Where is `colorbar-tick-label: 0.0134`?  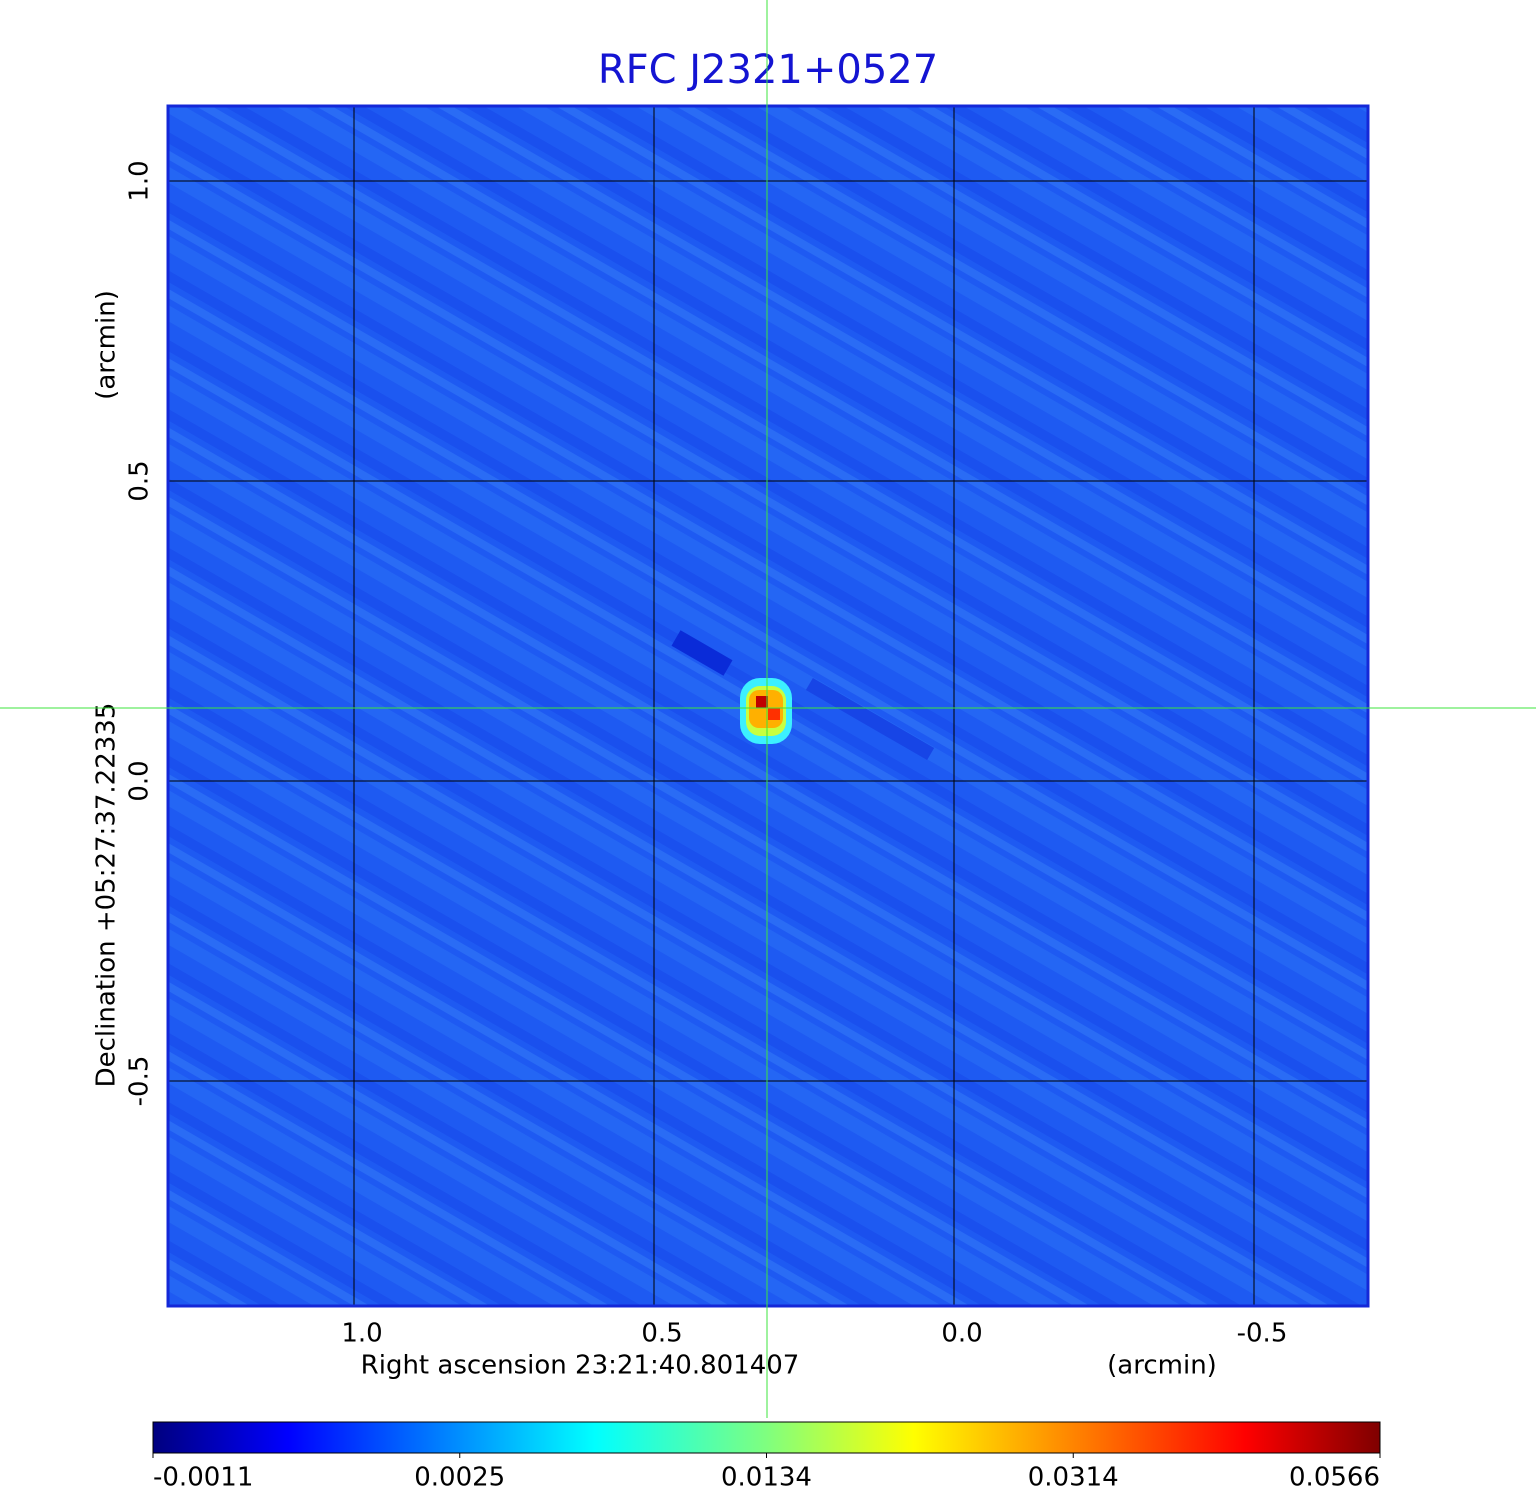 colorbar-tick-label: 0.0134 is located at coordinates (766, 1478).